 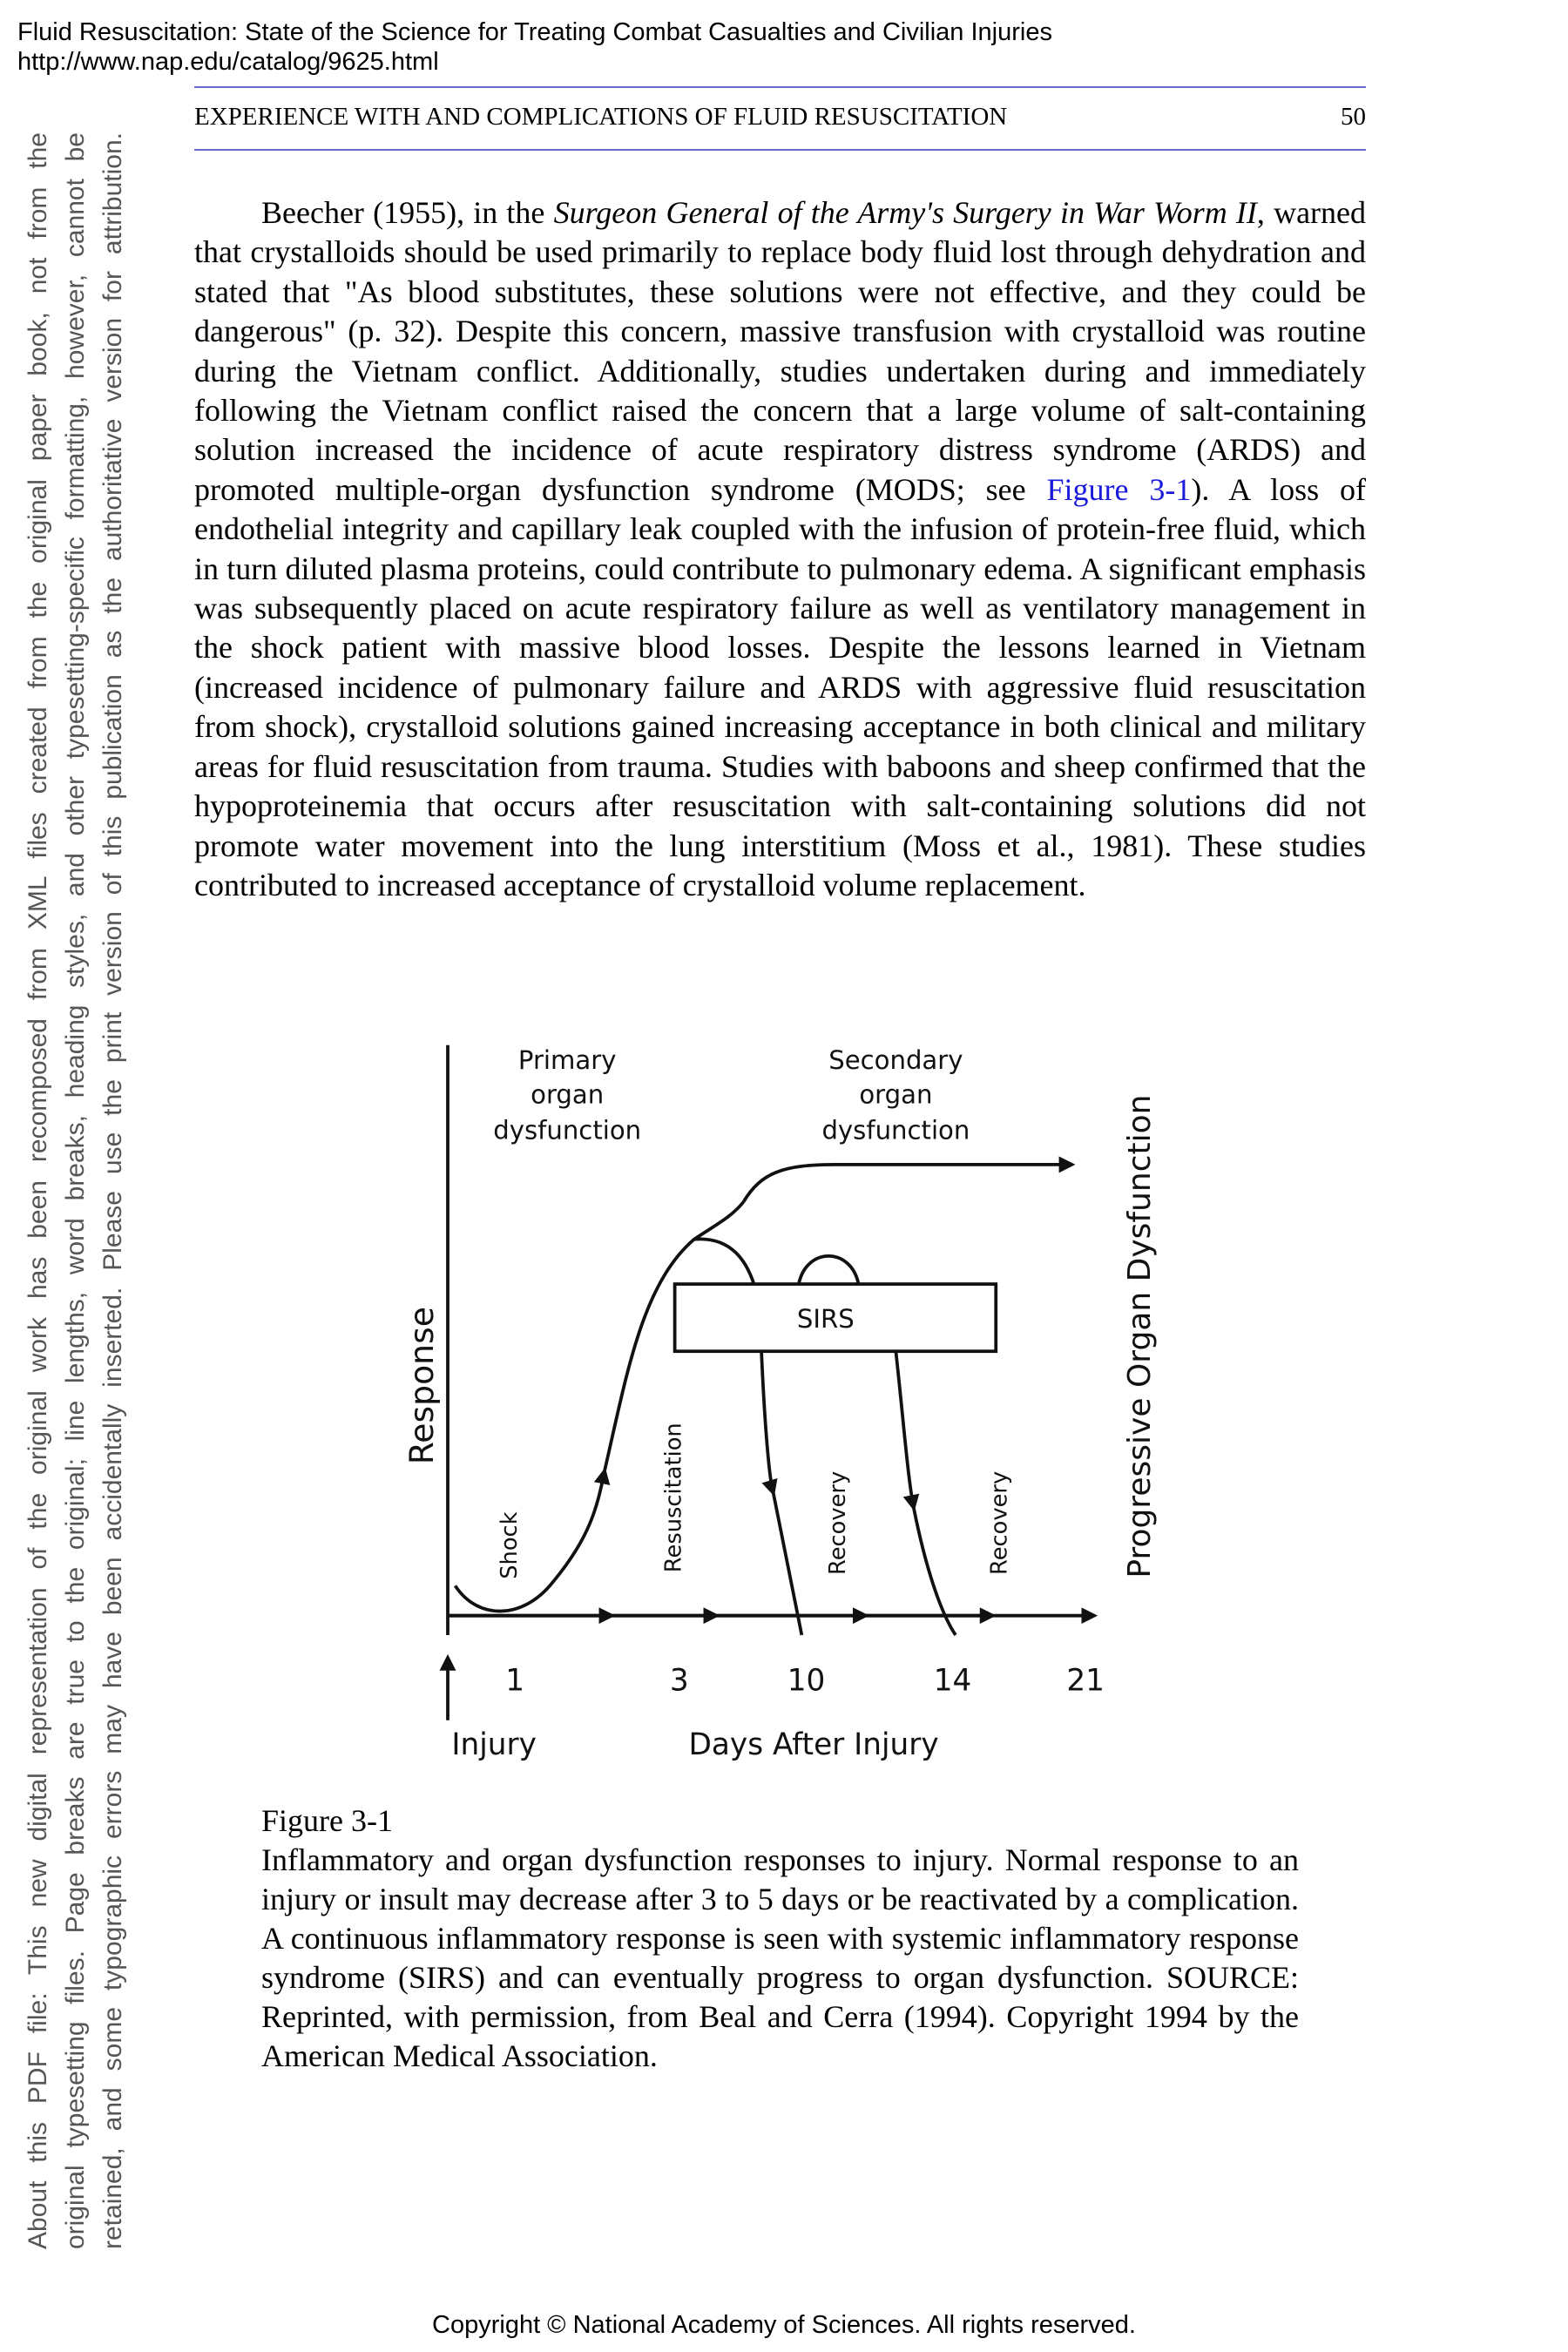 What do you see at coordinates (826, 1319) in the screenshot?
I see `box-label: SIRS` at bounding box center [826, 1319].